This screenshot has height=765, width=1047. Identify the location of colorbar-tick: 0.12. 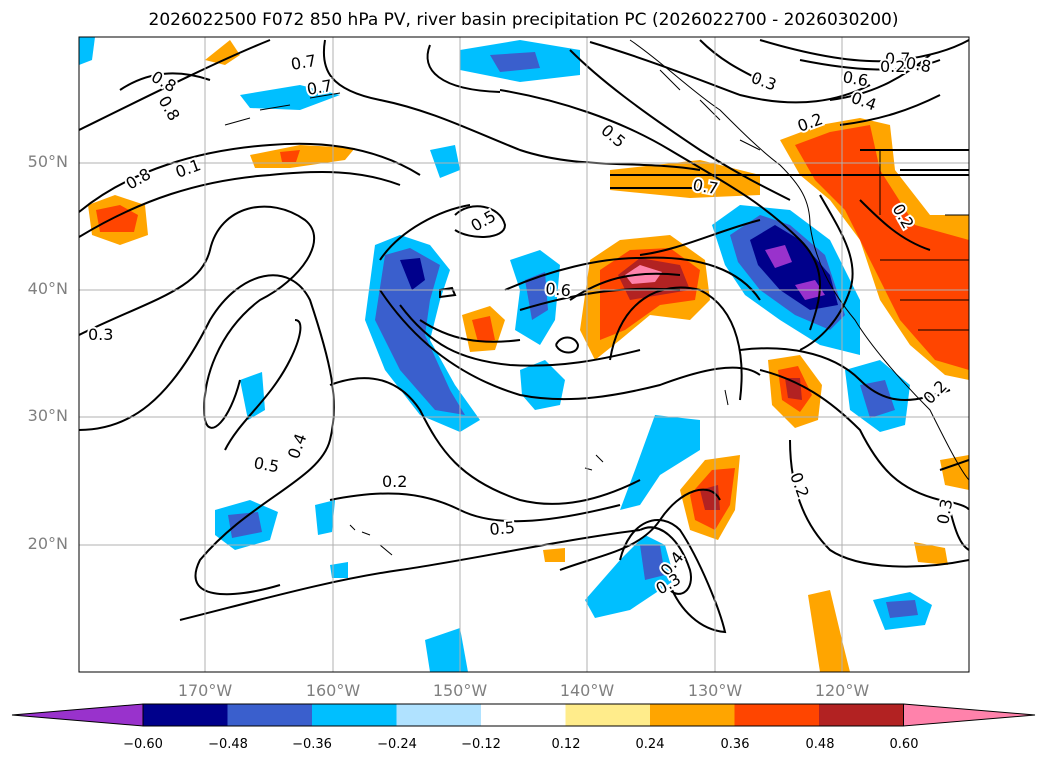
(566, 744).